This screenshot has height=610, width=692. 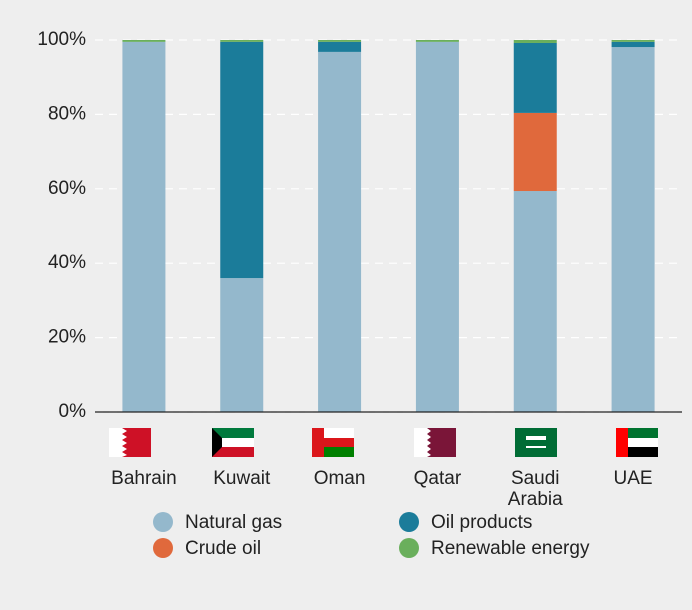 I want to click on flag-qatar, so click(x=435, y=442).